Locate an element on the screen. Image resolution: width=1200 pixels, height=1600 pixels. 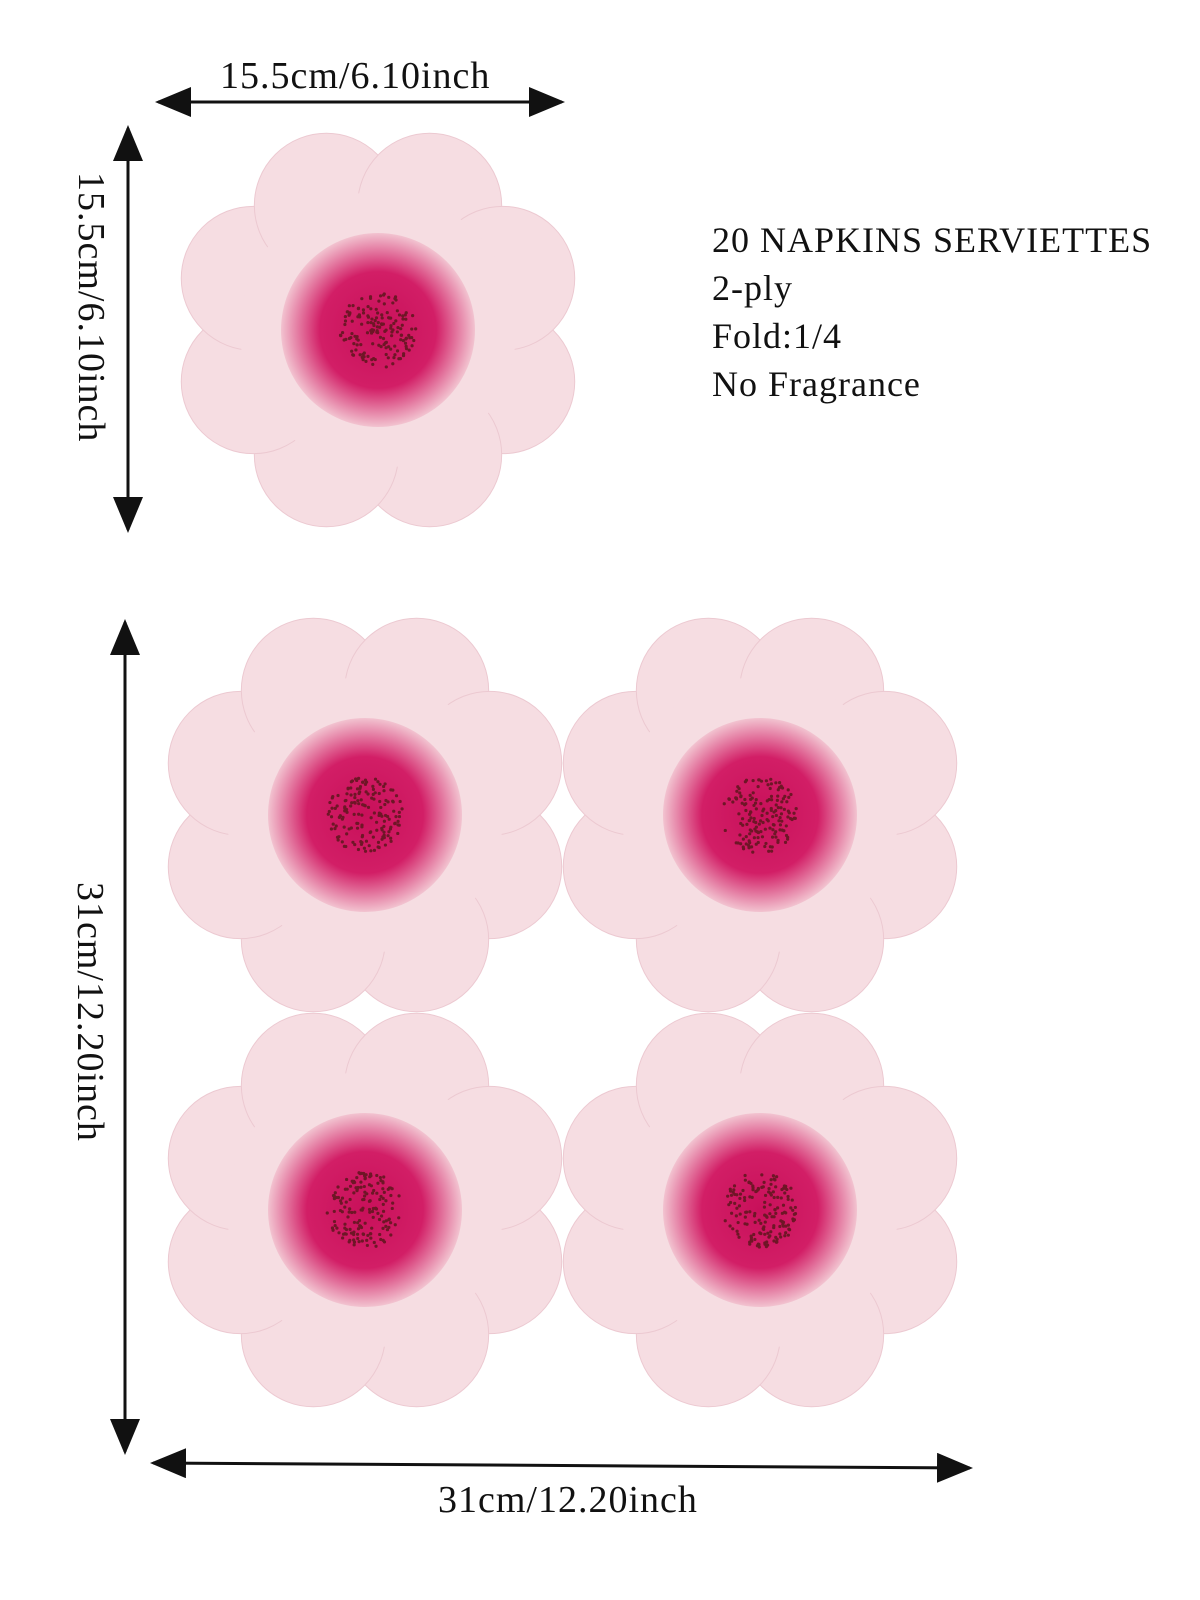
unfolded-quarter-bl is located at coordinates (365, 1210).